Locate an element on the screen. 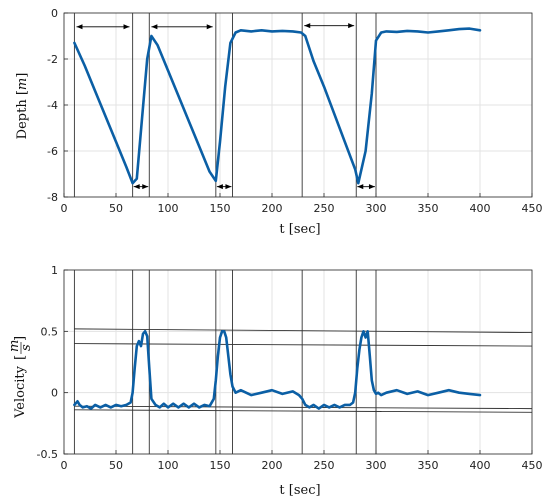 The image size is (550, 501). velocity-ylabel-den: s is located at coordinates (26, 347).